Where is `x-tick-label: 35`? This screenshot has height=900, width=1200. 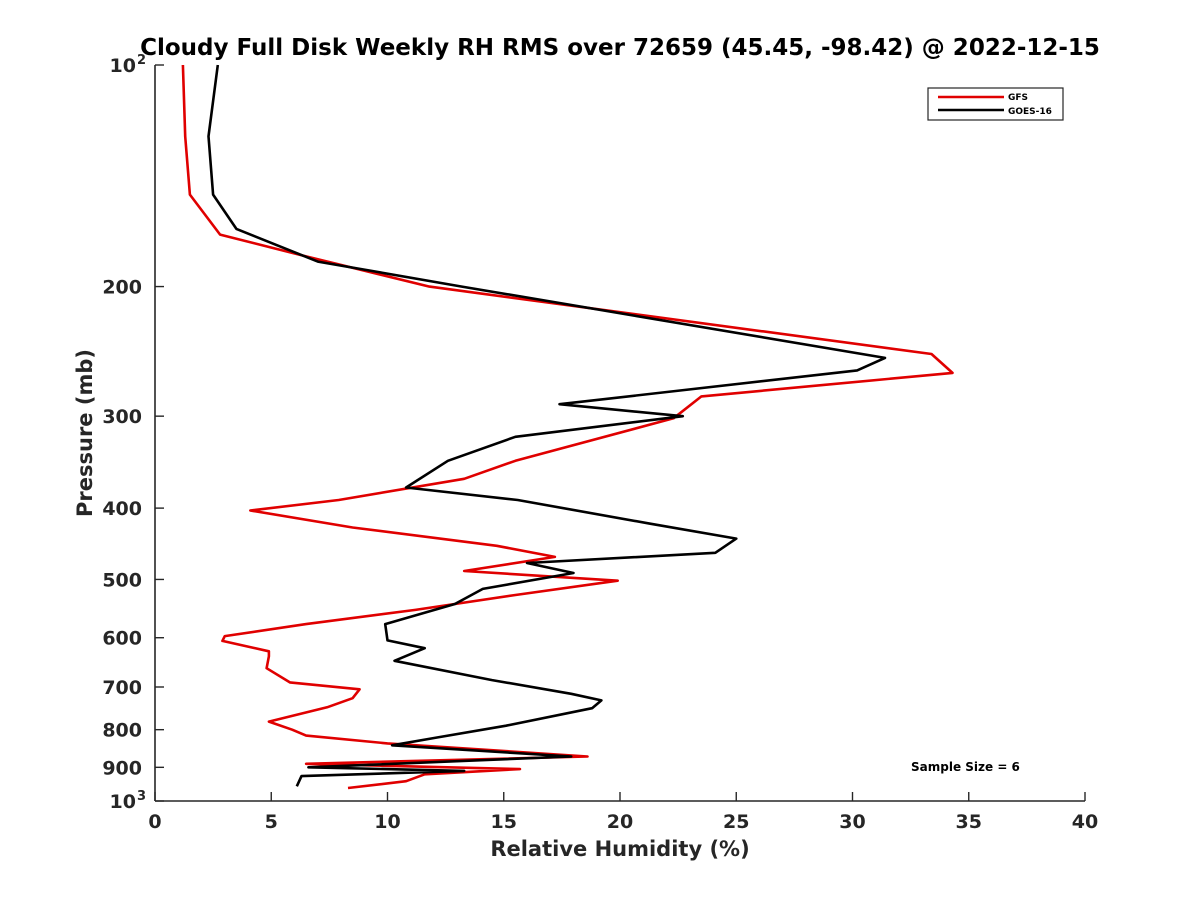
x-tick-label: 35 is located at coordinates (969, 822).